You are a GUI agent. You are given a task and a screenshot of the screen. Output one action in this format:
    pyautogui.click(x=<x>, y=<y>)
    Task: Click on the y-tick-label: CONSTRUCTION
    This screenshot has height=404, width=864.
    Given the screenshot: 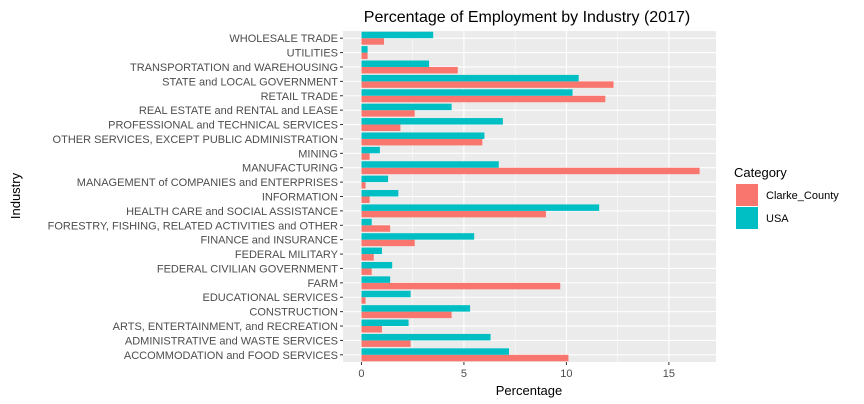 What is the action you would take?
    pyautogui.click(x=293, y=313)
    